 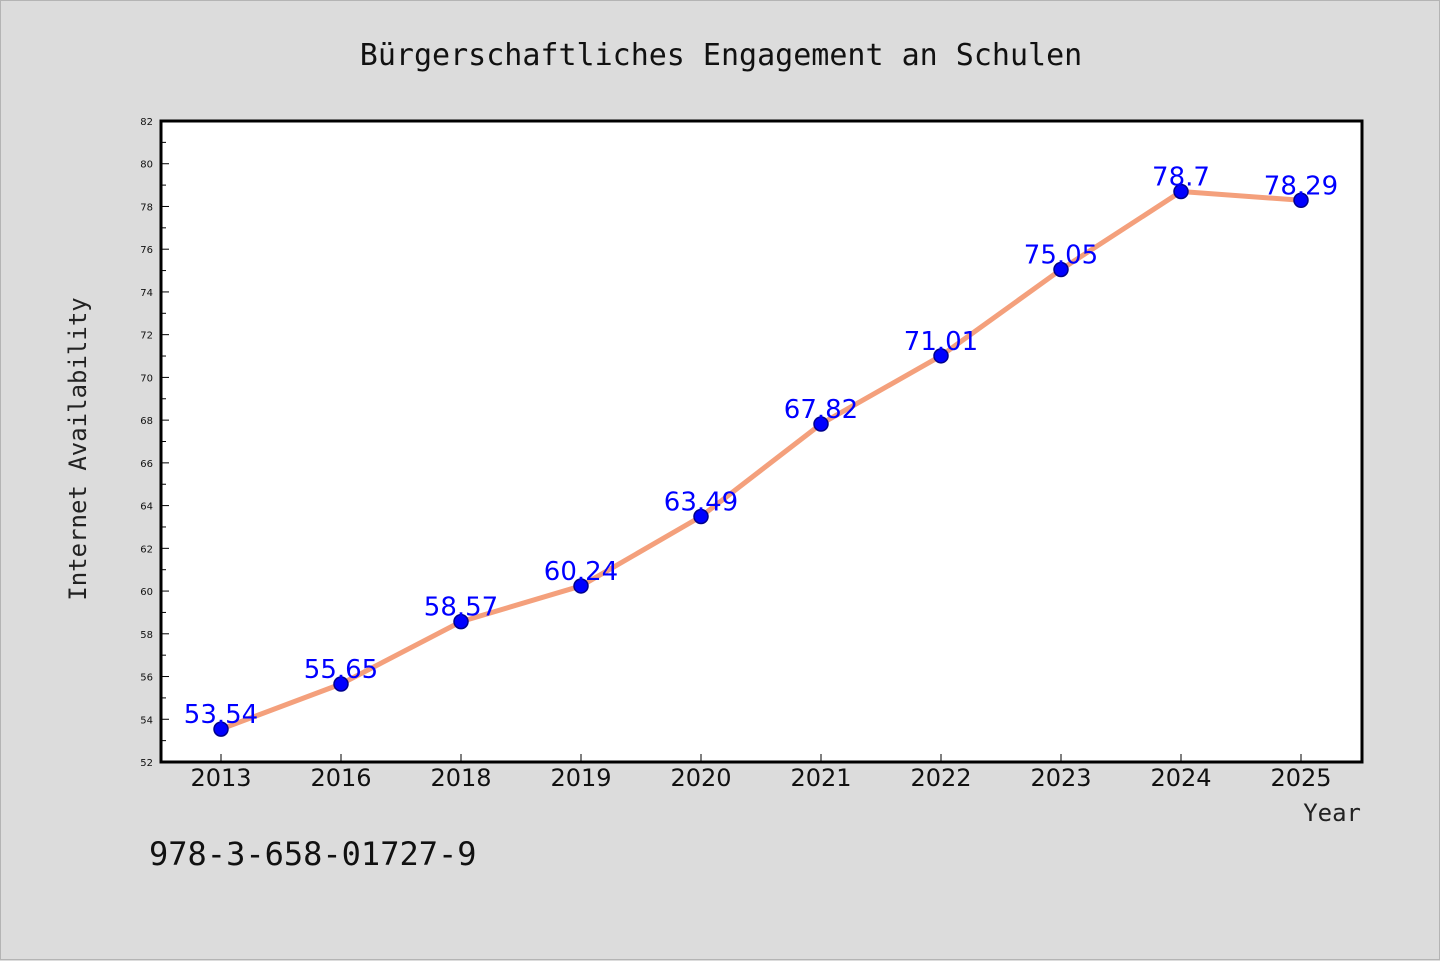 What do you see at coordinates (1332, 813) in the screenshot?
I see `x-axis-label: Year` at bounding box center [1332, 813].